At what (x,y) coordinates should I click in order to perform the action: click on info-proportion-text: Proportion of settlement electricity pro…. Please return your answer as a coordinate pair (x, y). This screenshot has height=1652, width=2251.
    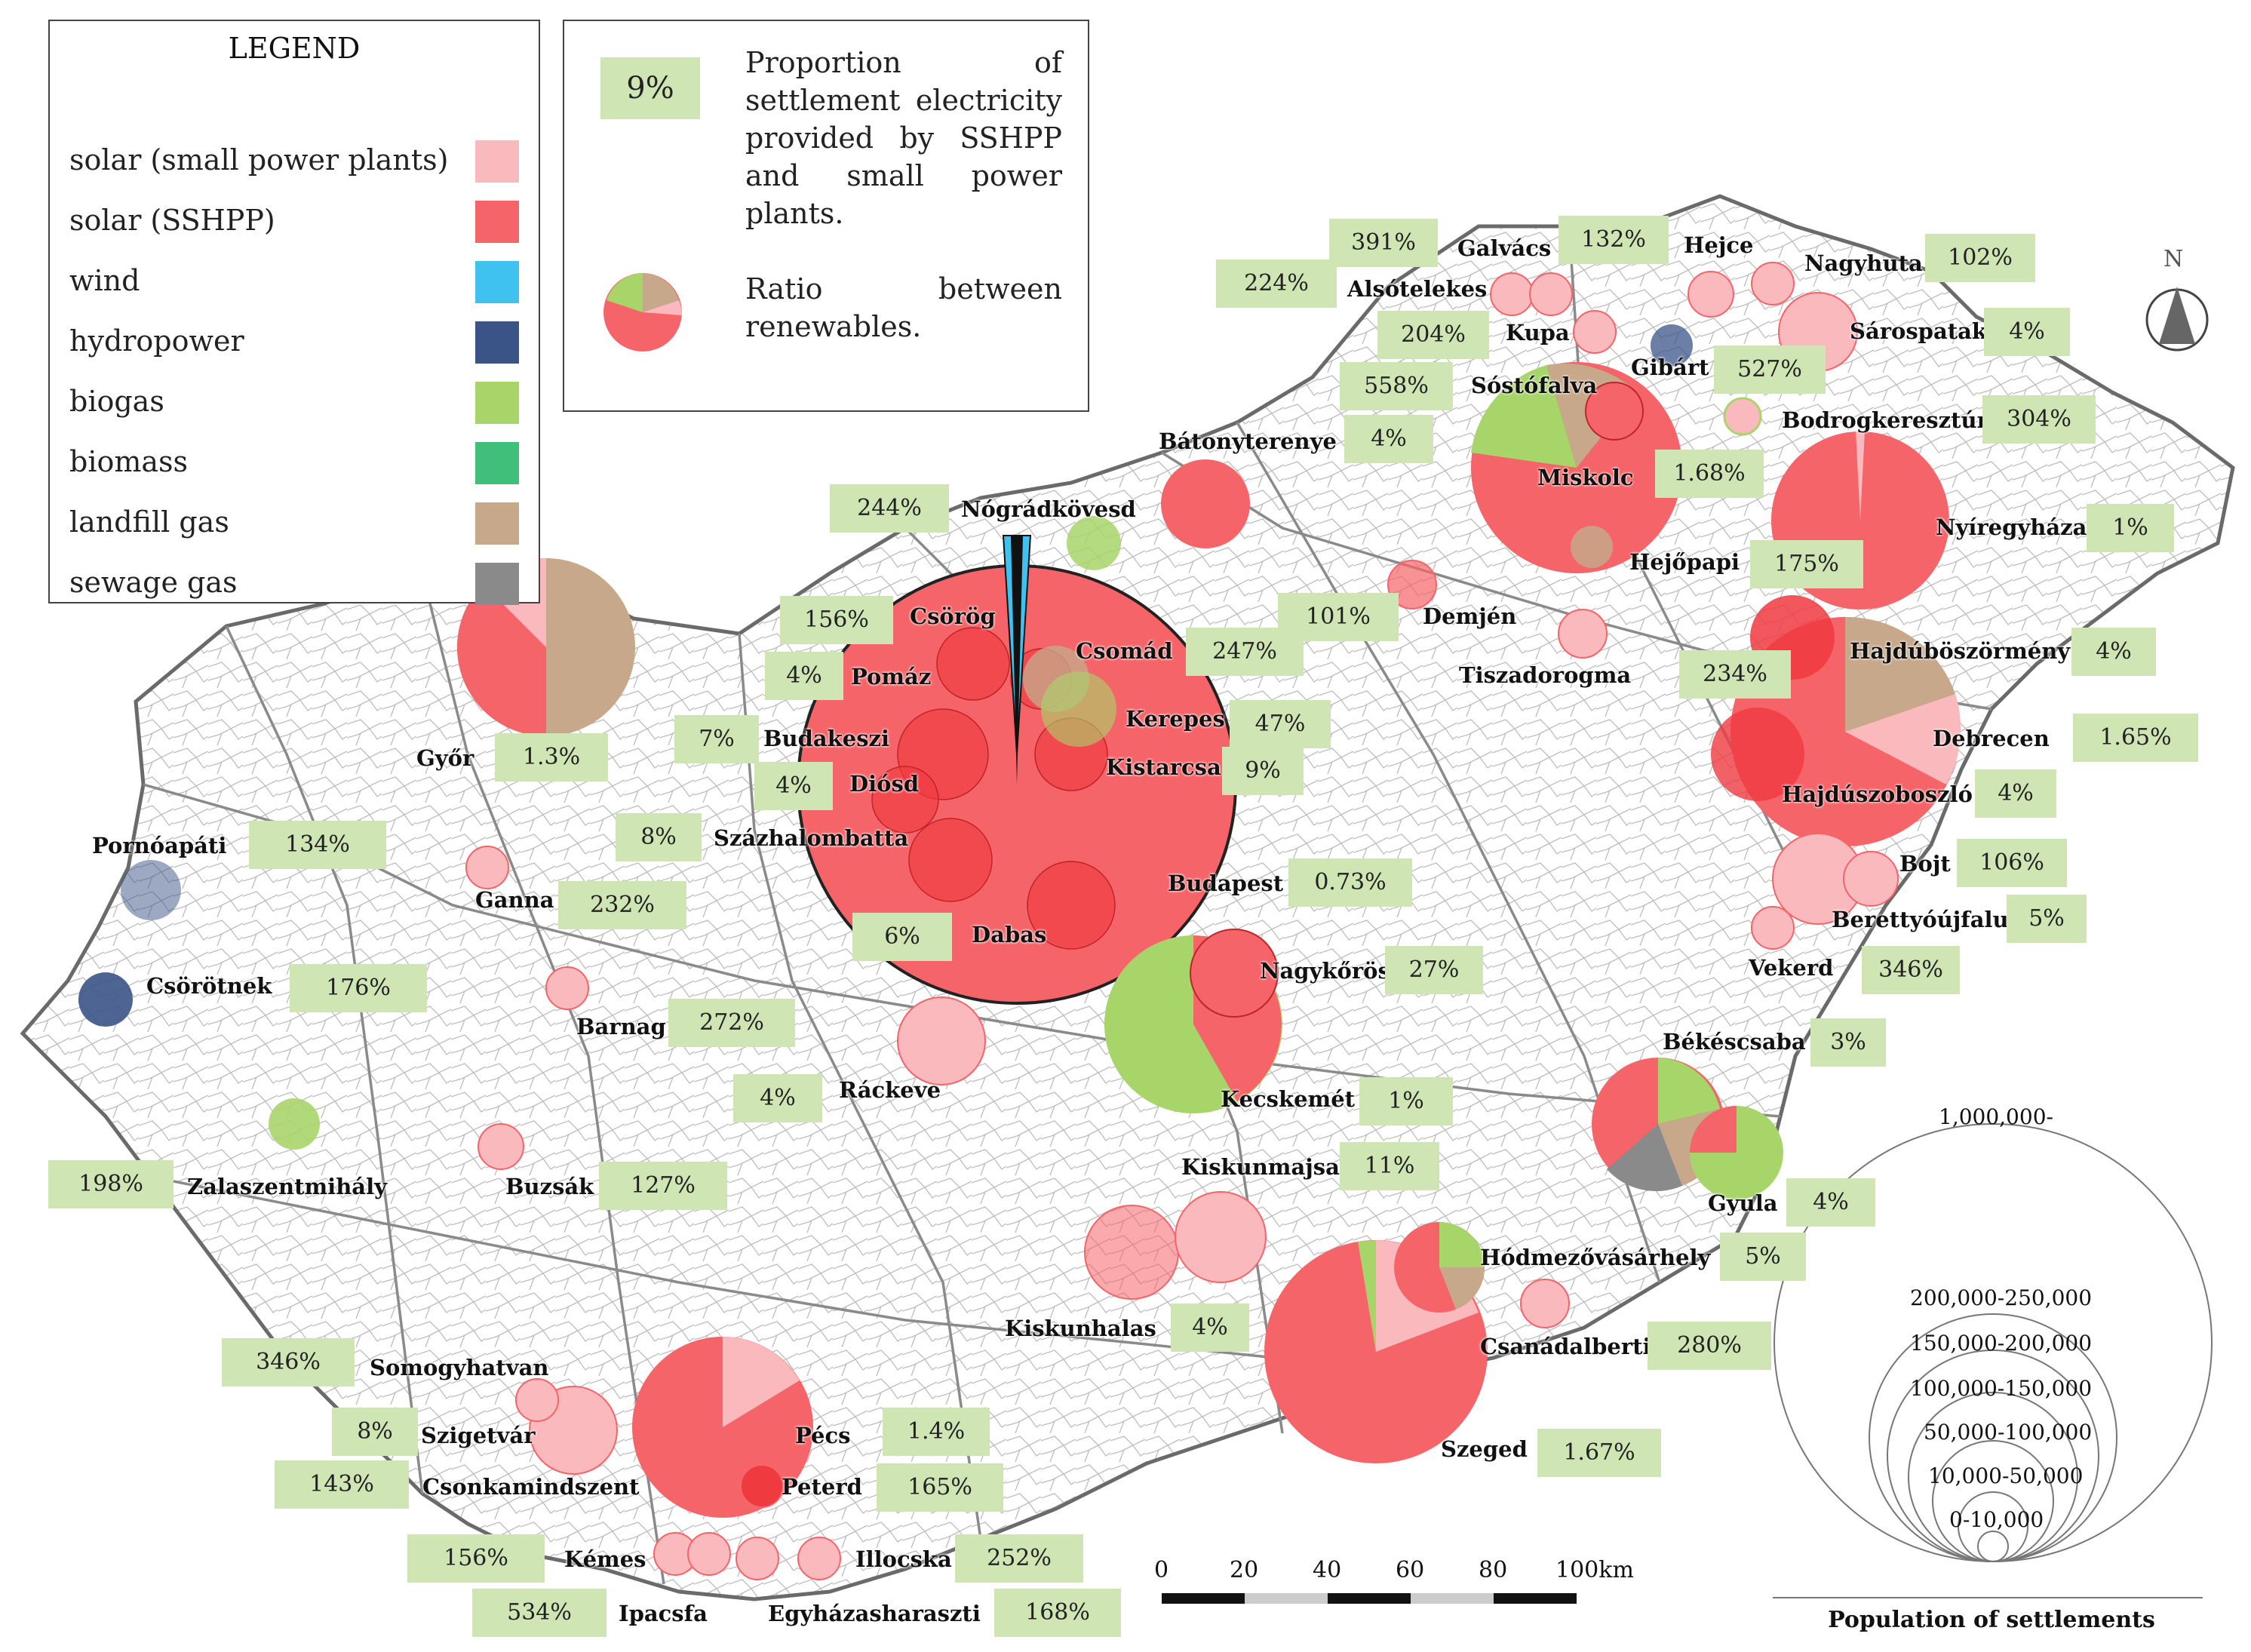
    Looking at the image, I should click on (903, 138).